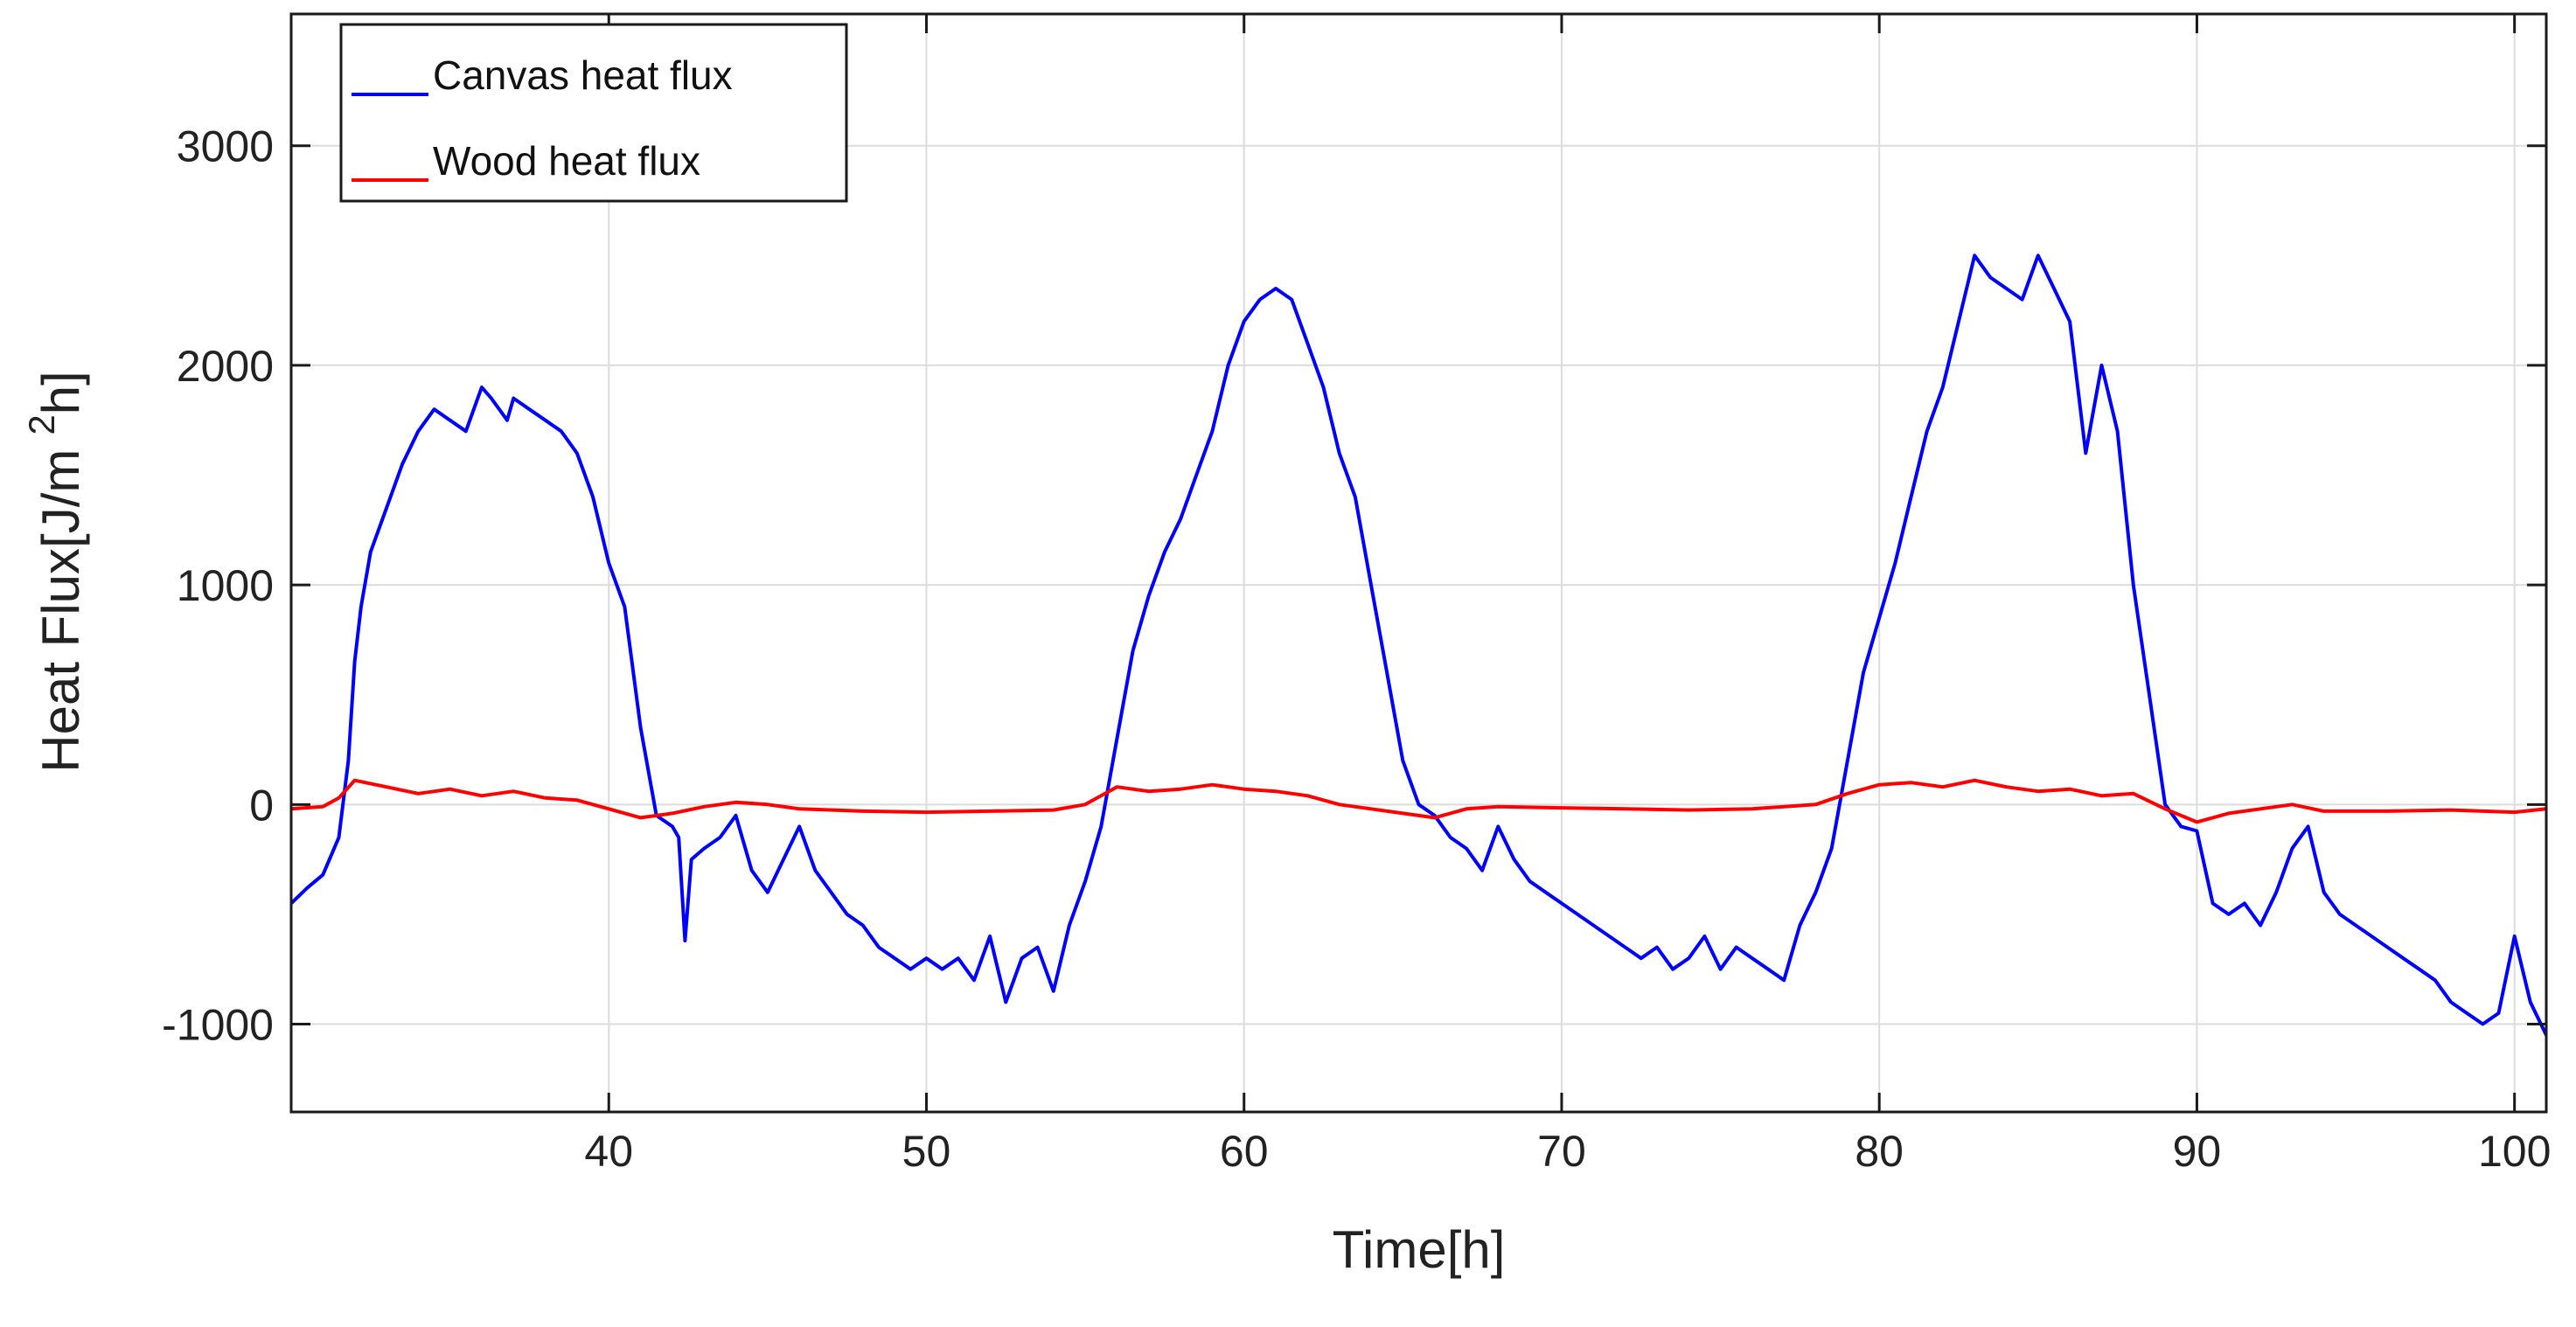 This screenshot has height=1327, width=2576. Describe the element at coordinates (41, 424) in the screenshot. I see `y-axis-title-superscript: 2` at that location.